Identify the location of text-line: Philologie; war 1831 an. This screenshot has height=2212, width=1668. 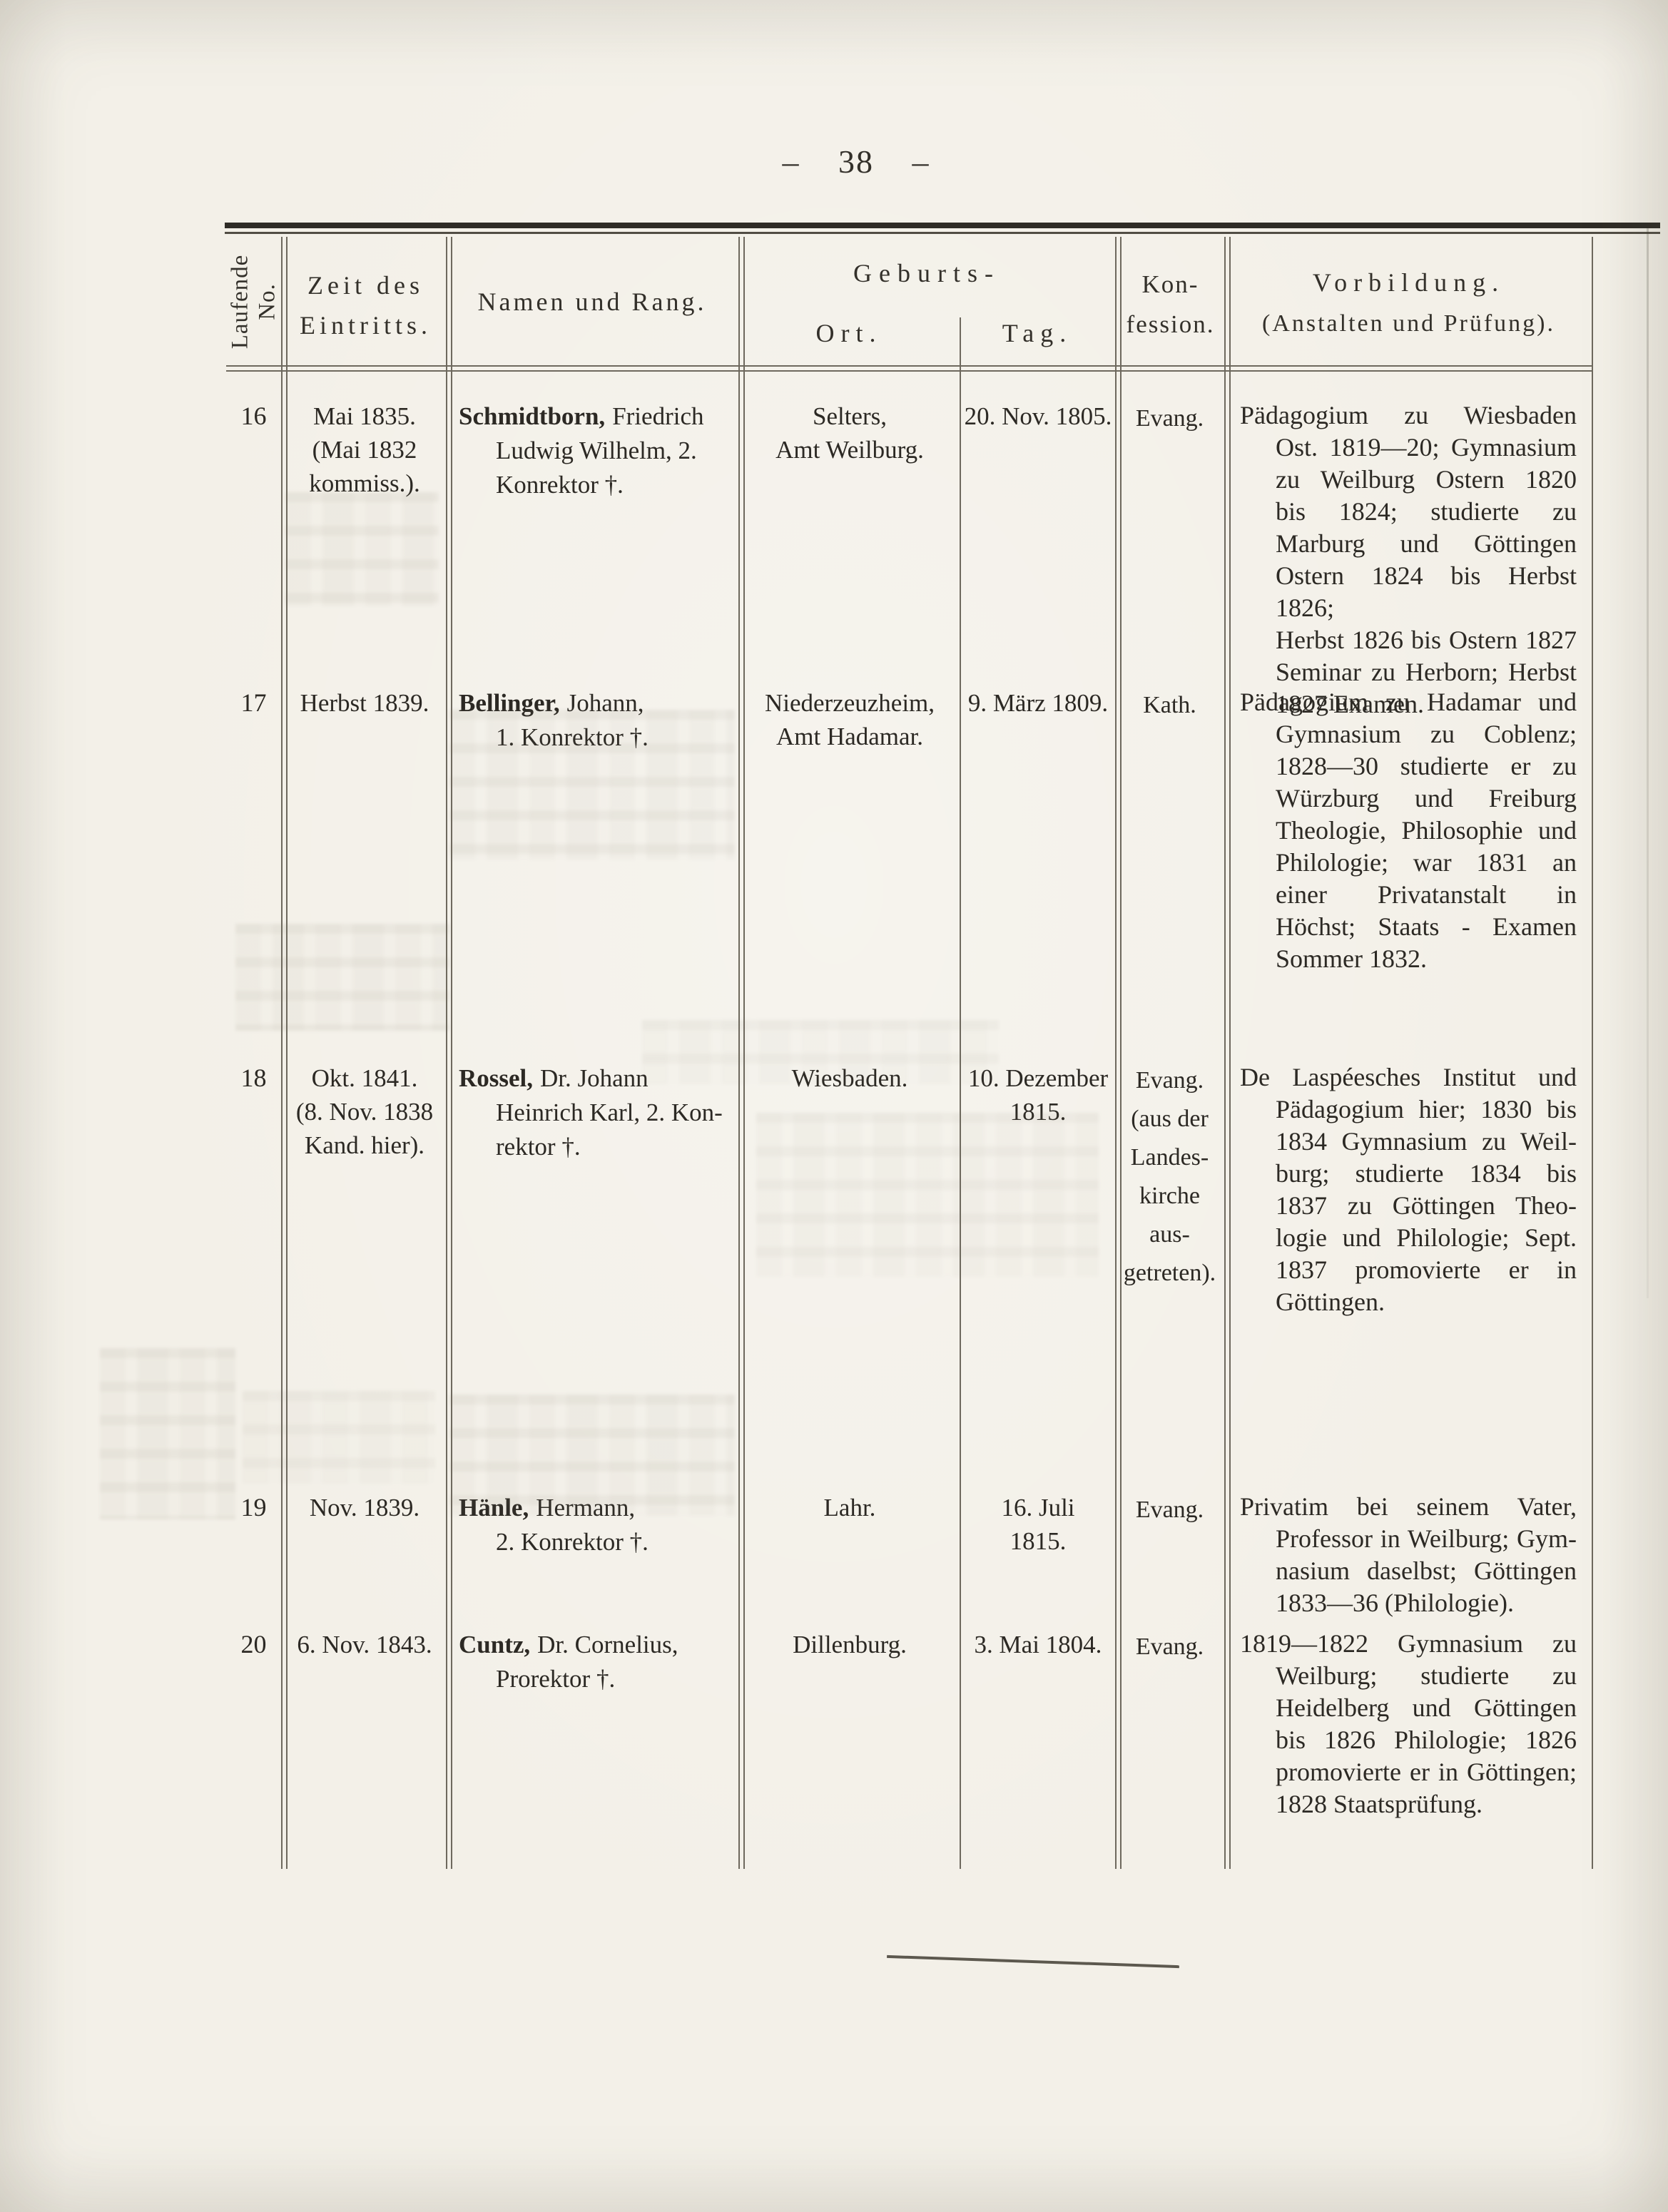
(1426, 862).